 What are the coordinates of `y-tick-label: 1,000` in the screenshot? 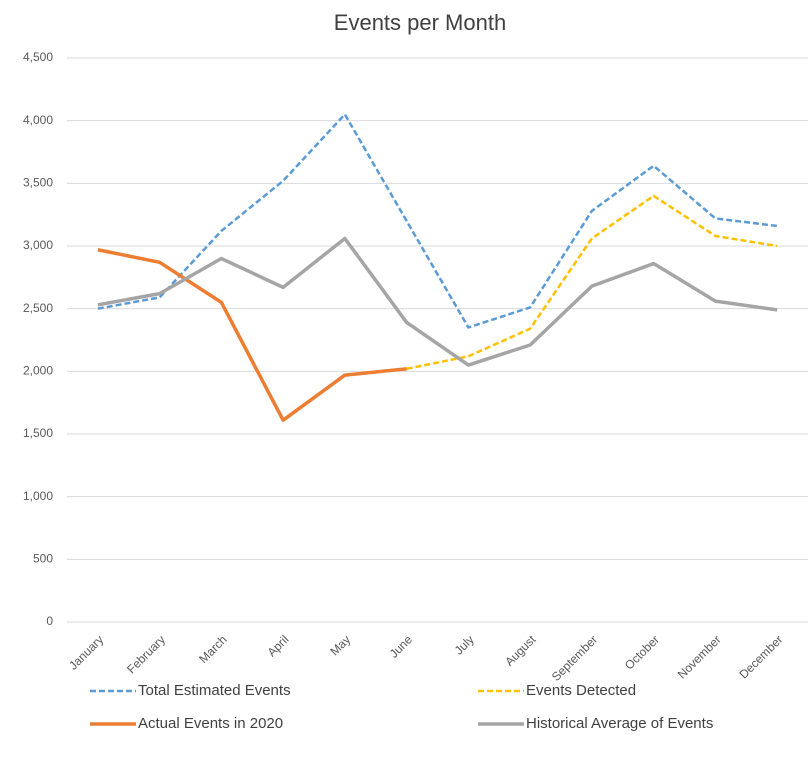 It's located at (38, 496).